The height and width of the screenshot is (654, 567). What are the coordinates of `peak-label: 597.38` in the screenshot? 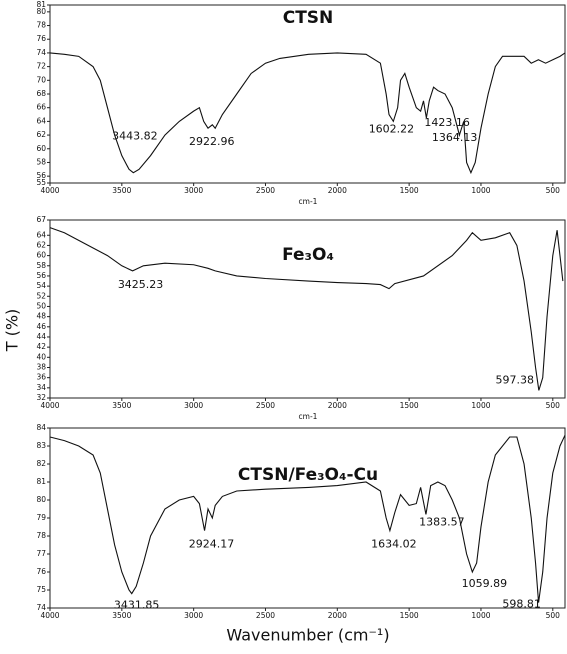 It's located at (515, 379).